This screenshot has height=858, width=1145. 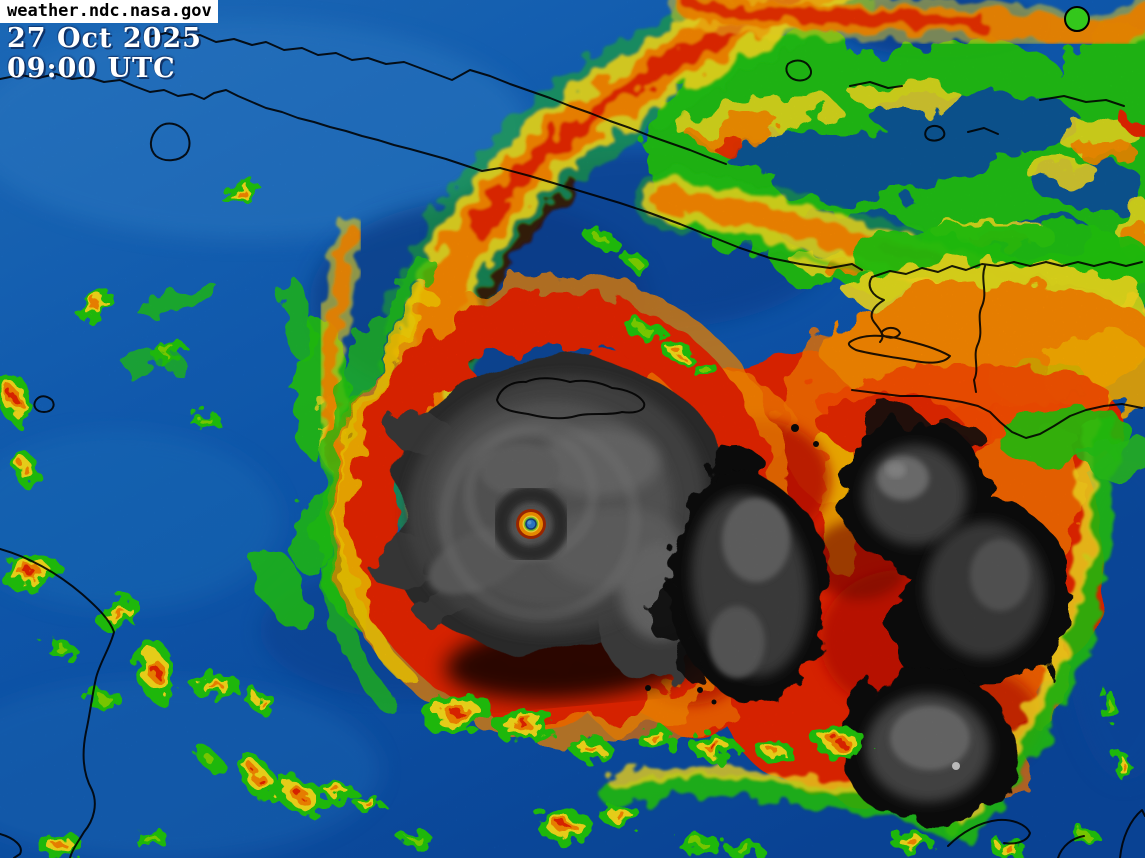 What do you see at coordinates (91, 68) in the screenshot?
I see `timestamp-time: 09:00 UTC` at bounding box center [91, 68].